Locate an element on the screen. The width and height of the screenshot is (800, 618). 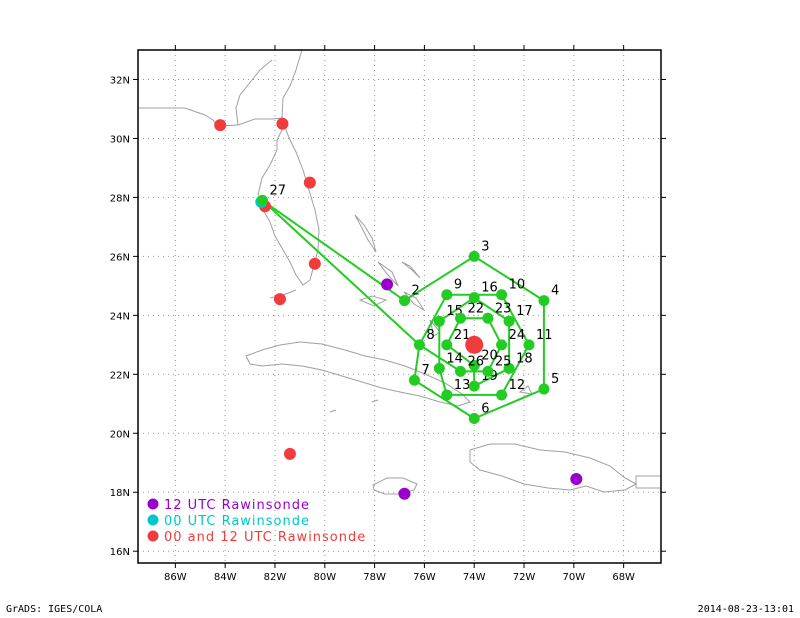
jamaica-coastline is located at coordinates (395, 486).